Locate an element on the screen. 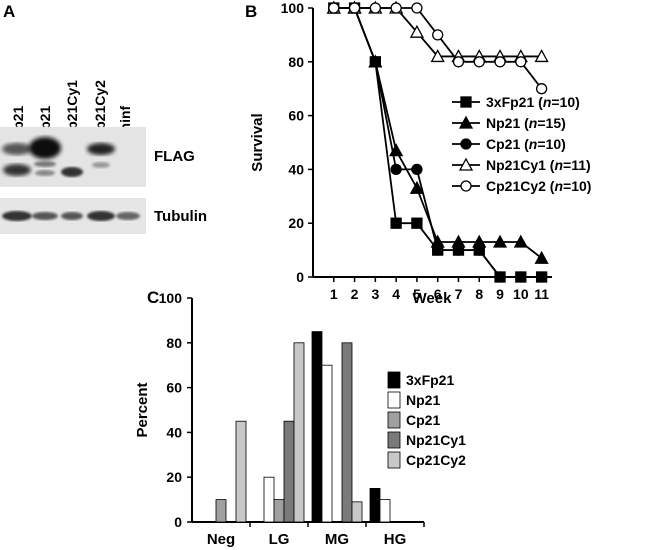 The width and height of the screenshot is (664, 550). legend-label: Cp21 (n=10) is located at coordinates (526, 144).